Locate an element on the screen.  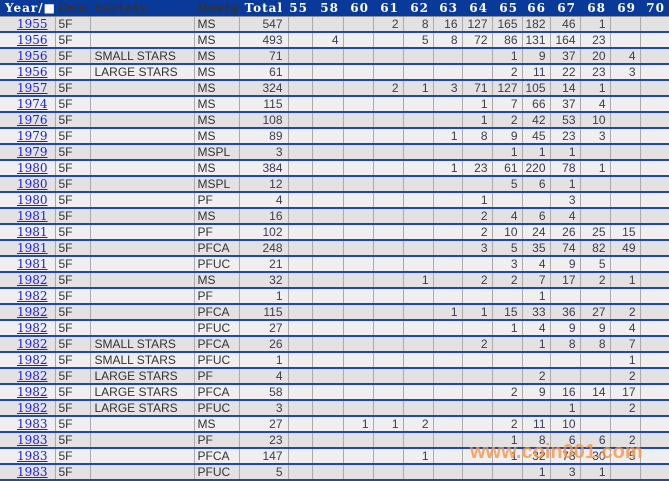
grade-cell-65: 7 is located at coordinates (507, 104).